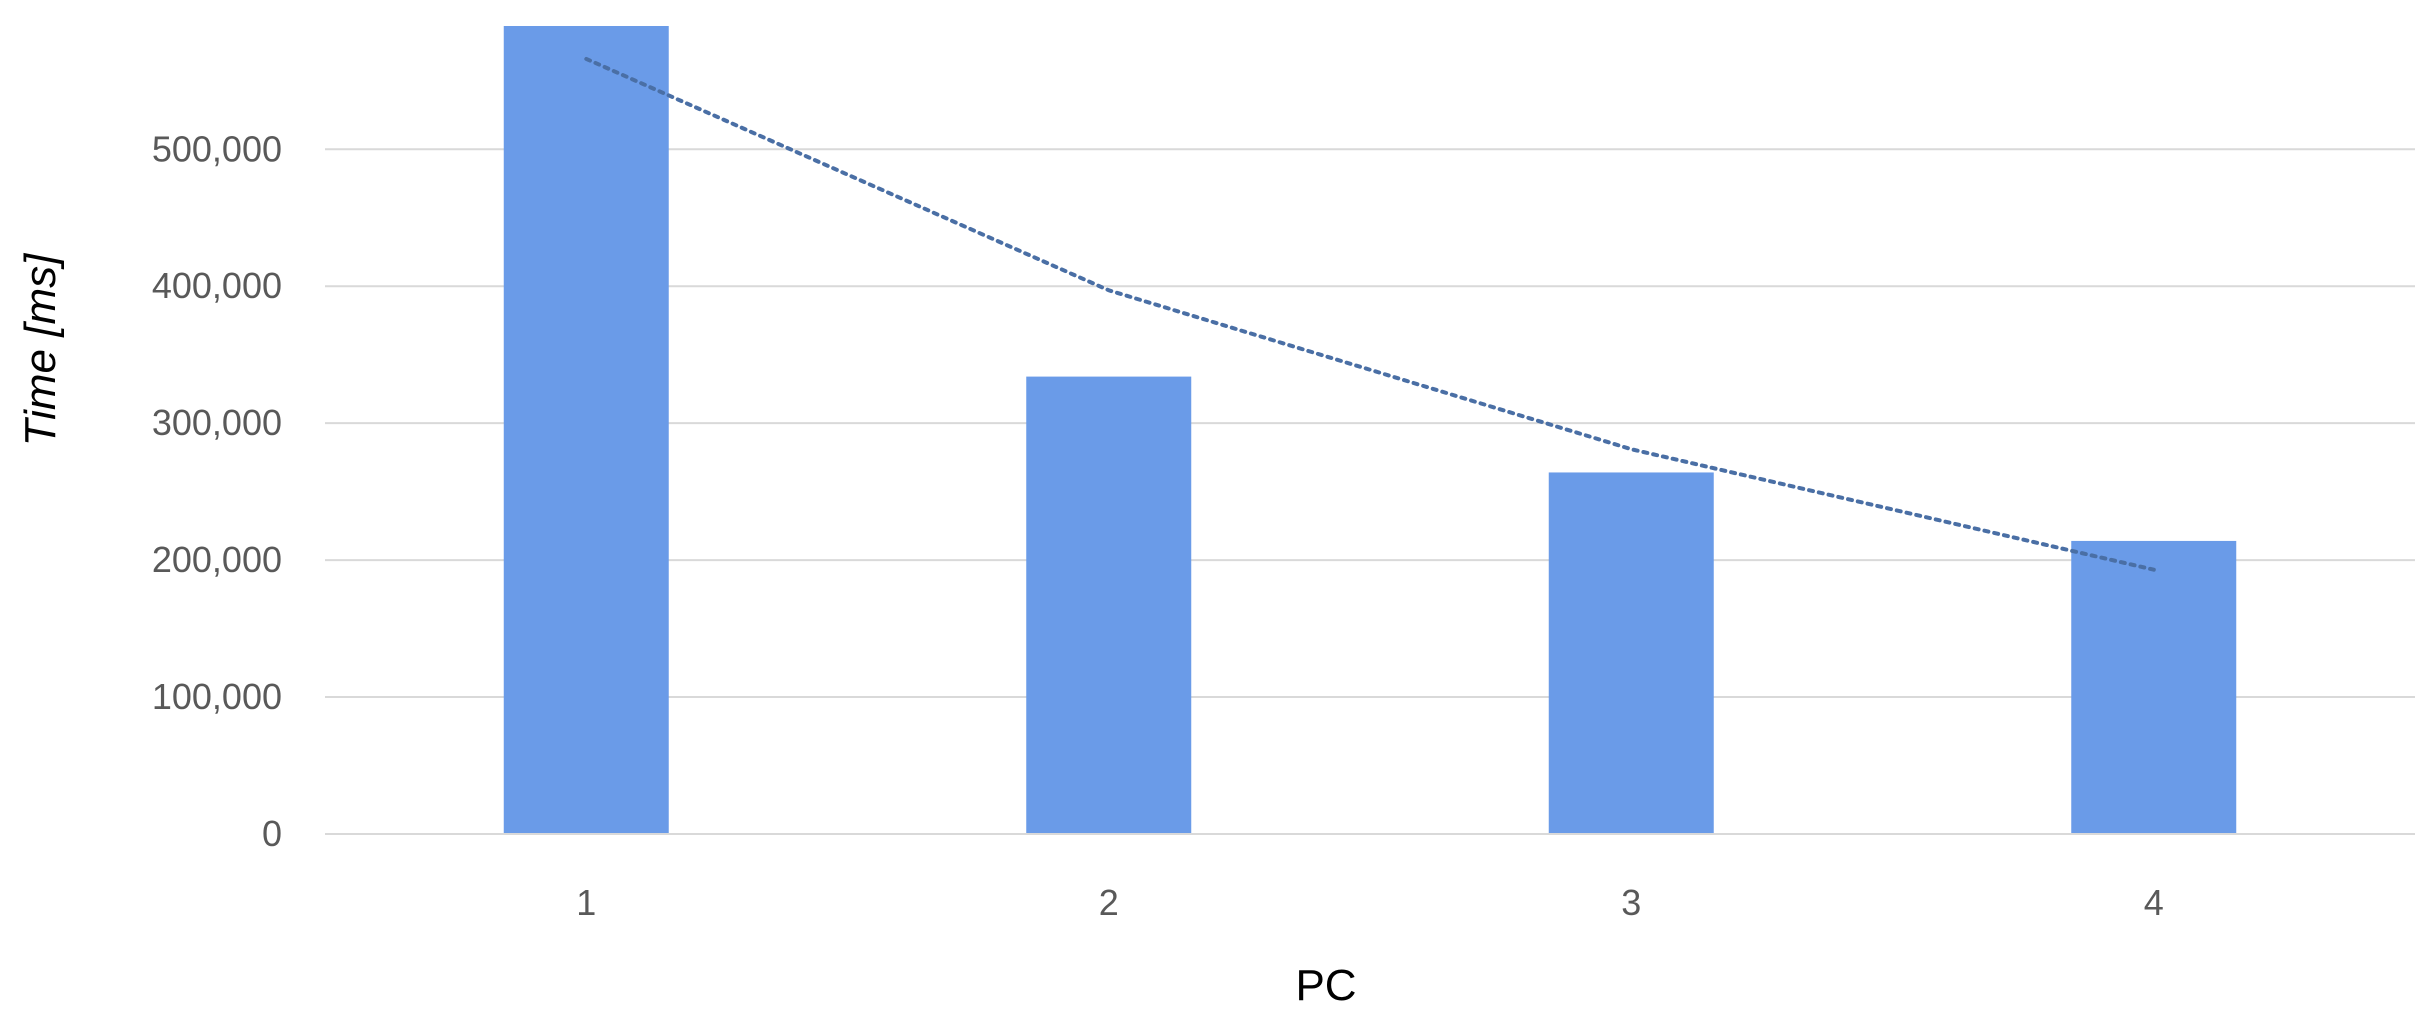  What do you see at coordinates (2154, 902) in the screenshot?
I see `x-tick-label: 4` at bounding box center [2154, 902].